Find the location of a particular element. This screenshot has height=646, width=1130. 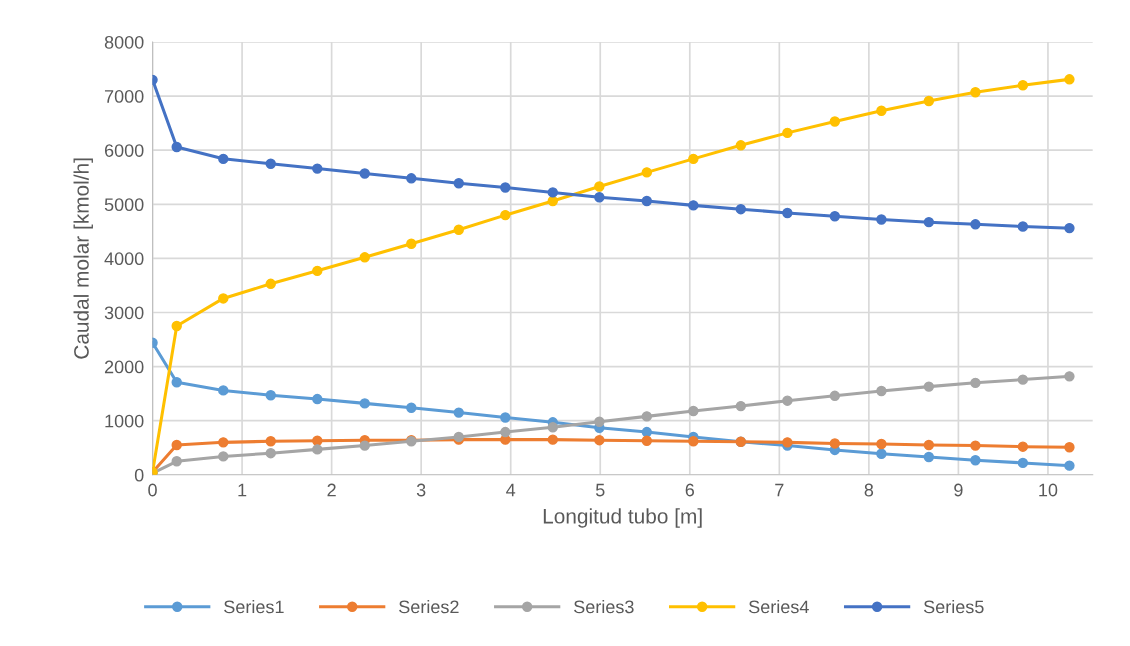

y-axis-title: Caudal molar [kmol/h] is located at coordinates (83, 258).